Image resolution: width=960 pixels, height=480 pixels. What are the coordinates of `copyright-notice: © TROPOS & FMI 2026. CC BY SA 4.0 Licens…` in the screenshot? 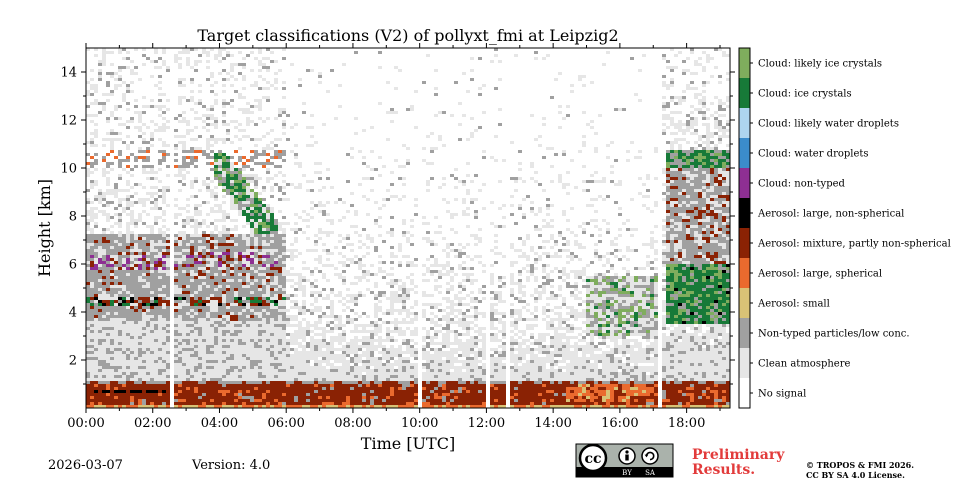 It's located at (860, 470).